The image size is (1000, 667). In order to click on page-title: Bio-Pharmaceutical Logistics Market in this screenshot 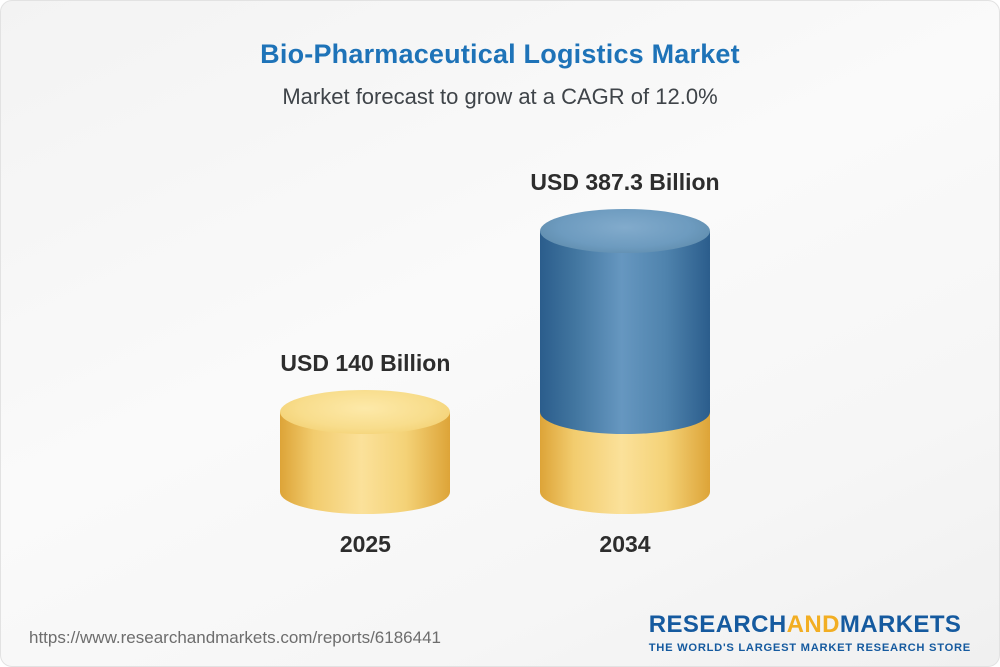, I will do `click(500, 54)`.